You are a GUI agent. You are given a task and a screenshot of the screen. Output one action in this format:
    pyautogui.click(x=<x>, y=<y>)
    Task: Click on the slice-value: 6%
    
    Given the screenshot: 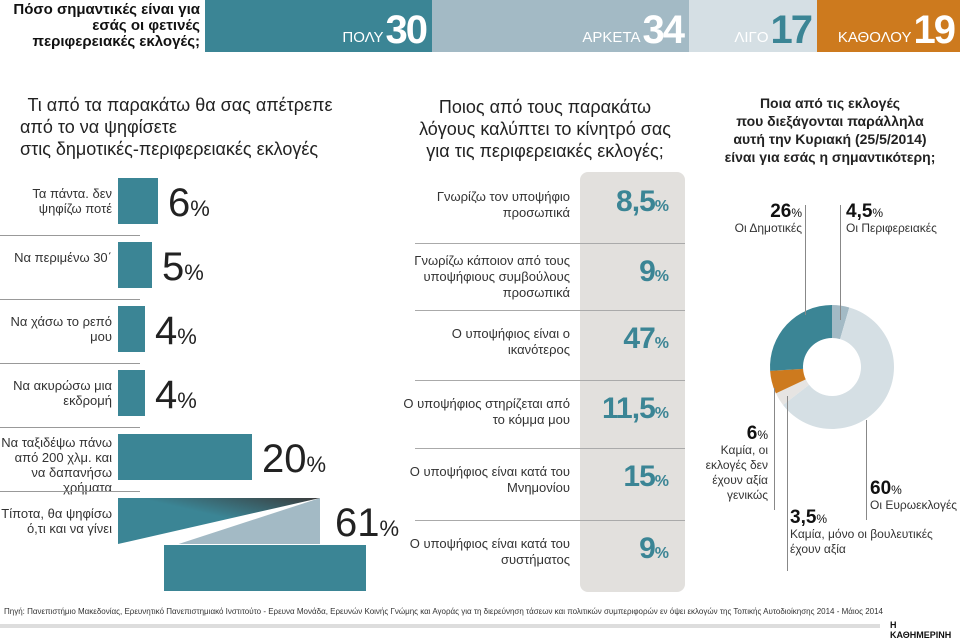 What is the action you would take?
    pyautogui.click(x=757, y=433)
    